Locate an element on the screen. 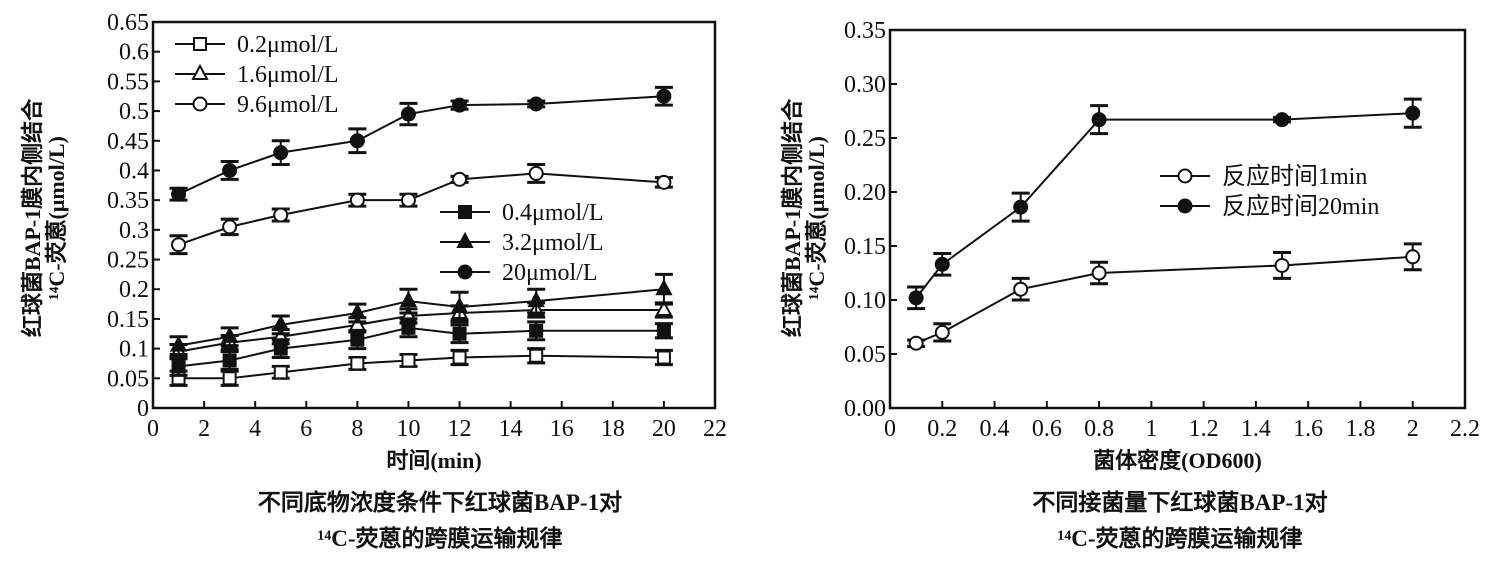  y-tick-label: 0.15 is located at coordinates (128, 320).